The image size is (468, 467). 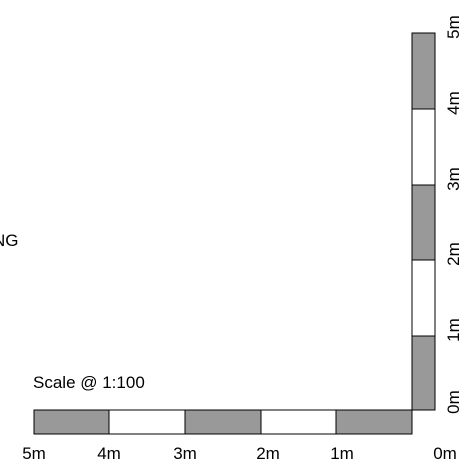 What do you see at coordinates (147, 422) in the screenshot?
I see `h-segment-4m-3m` at bounding box center [147, 422].